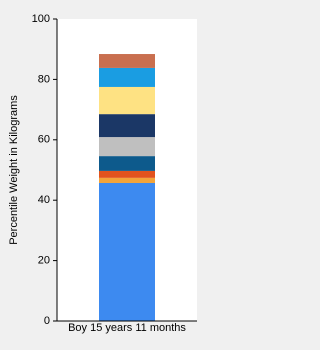 The width and height of the screenshot is (320, 350). What do you see at coordinates (44, 261) in the screenshot?
I see `y-tick-label: 20` at bounding box center [44, 261].